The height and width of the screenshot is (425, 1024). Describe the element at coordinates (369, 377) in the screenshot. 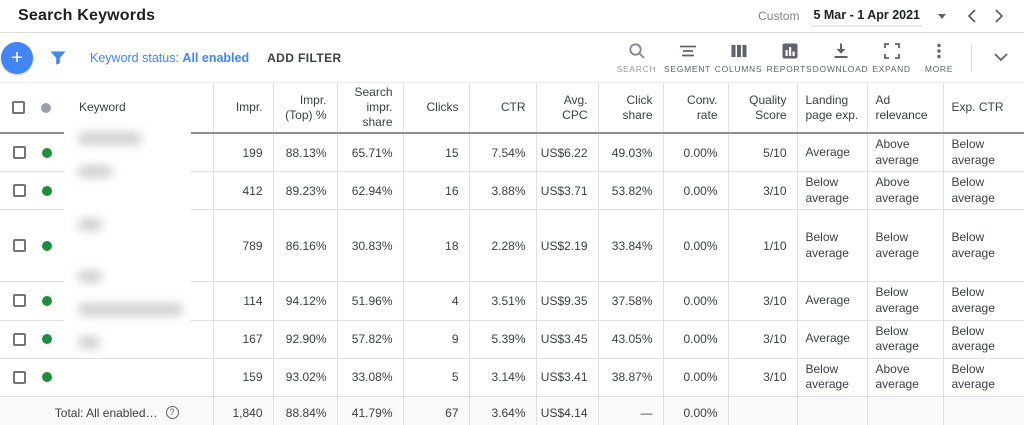

I see `cell-search-impr-share: 33.08%` at that location.